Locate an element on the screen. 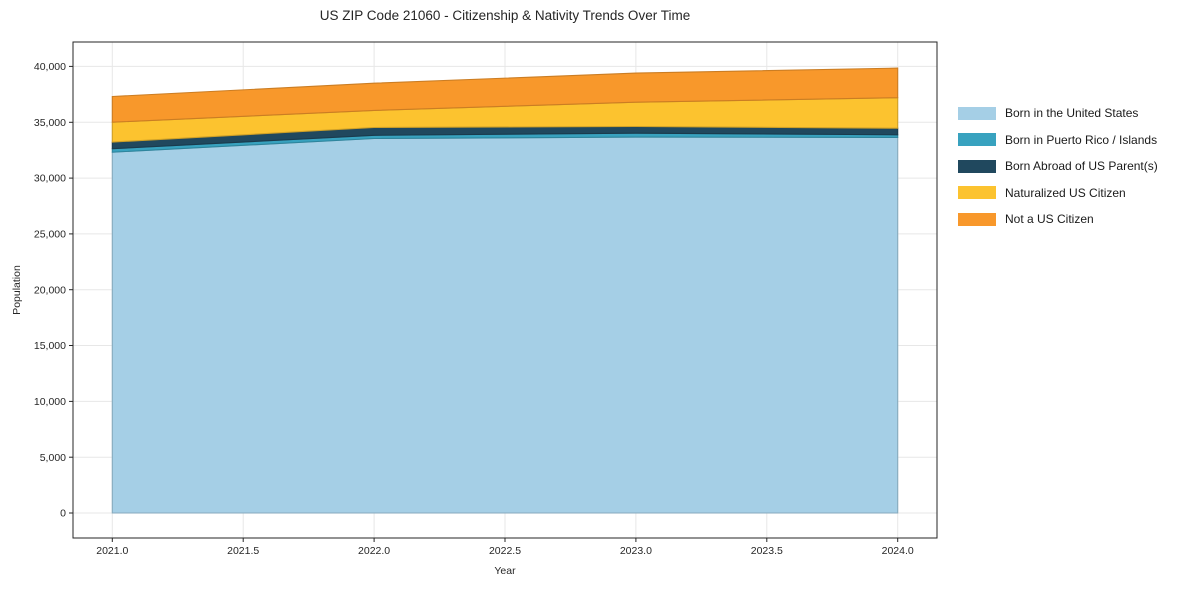 Image resolution: width=1189 pixels, height=590 pixels. y-tick-label: 15,000 is located at coordinates (50, 346).